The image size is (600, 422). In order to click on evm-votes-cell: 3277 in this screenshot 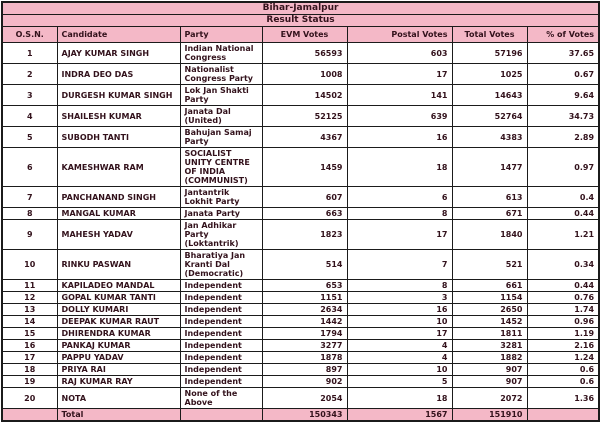, I will do `click(304, 345)`.